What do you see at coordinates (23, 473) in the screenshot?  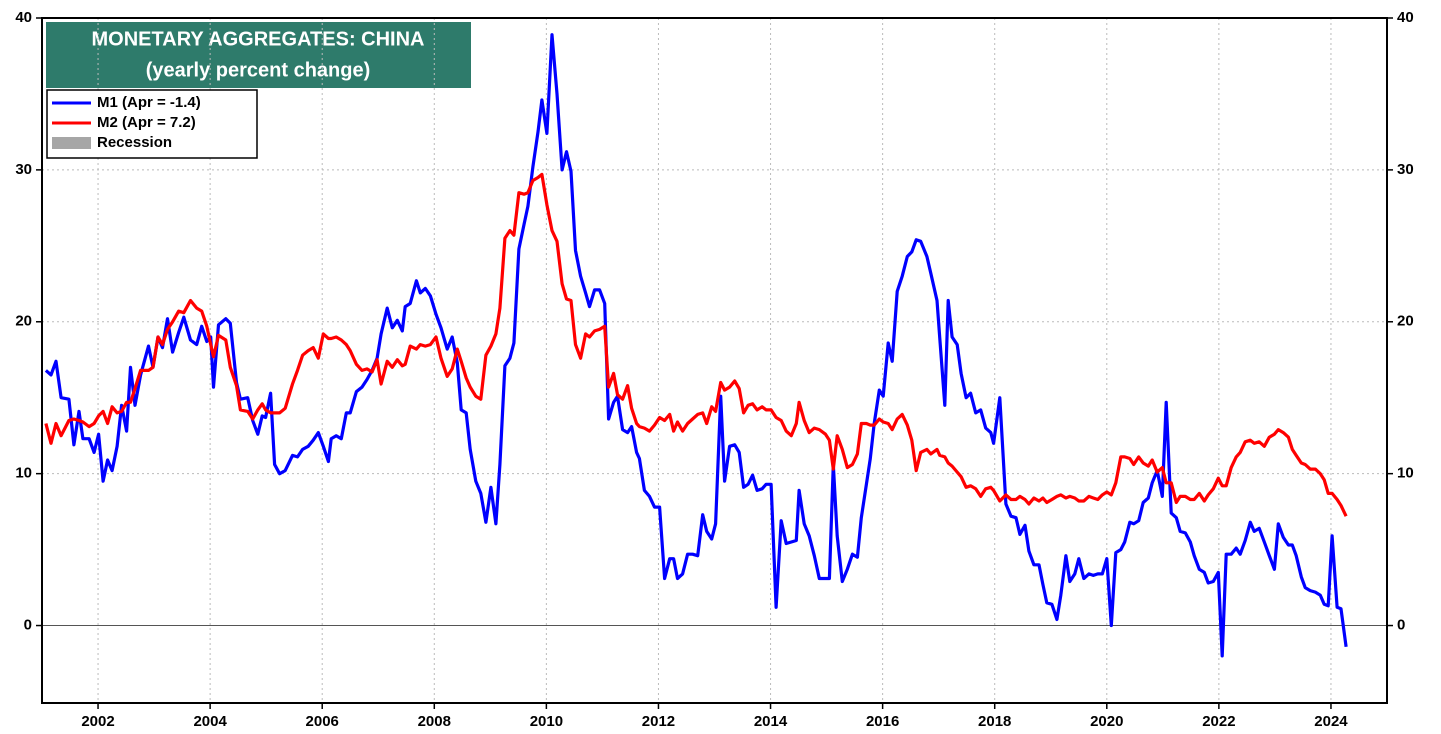 I see `y-tick-label: 10` at bounding box center [23, 473].